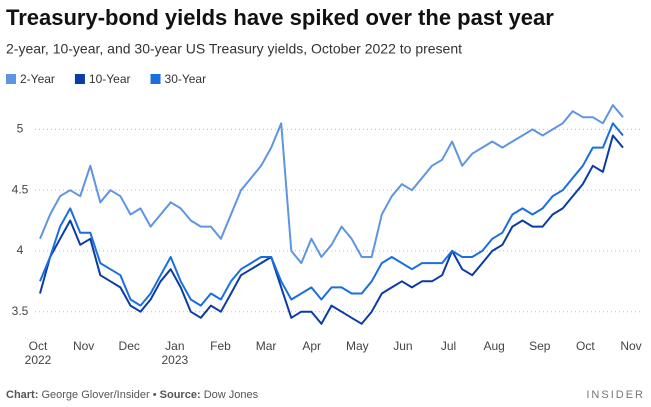 The image size is (651, 407). Describe the element at coordinates (448, 346) in the screenshot. I see `x-tick-label: Jul` at that location.